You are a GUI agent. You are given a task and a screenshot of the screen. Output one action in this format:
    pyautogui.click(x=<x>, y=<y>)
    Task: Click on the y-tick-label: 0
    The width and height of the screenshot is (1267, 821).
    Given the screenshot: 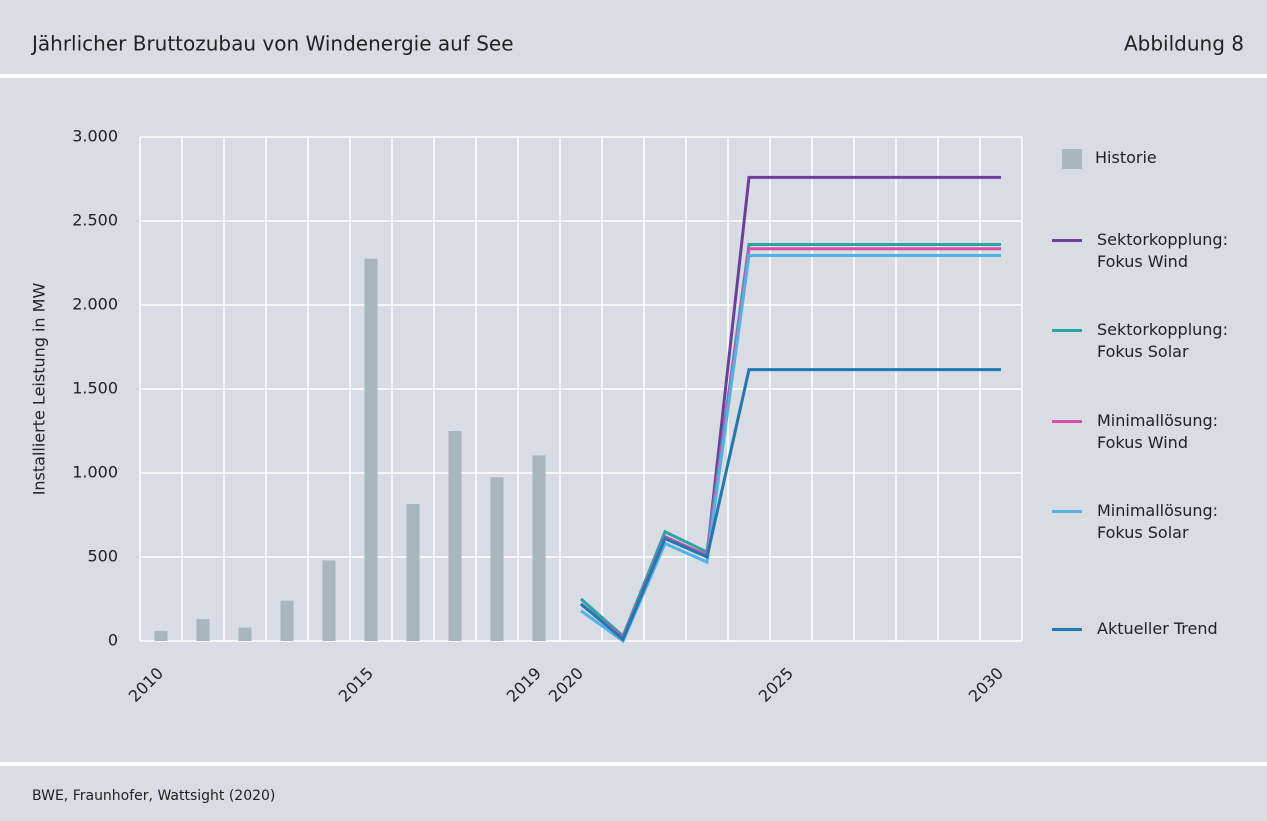 What is the action you would take?
    pyautogui.click(x=113, y=640)
    